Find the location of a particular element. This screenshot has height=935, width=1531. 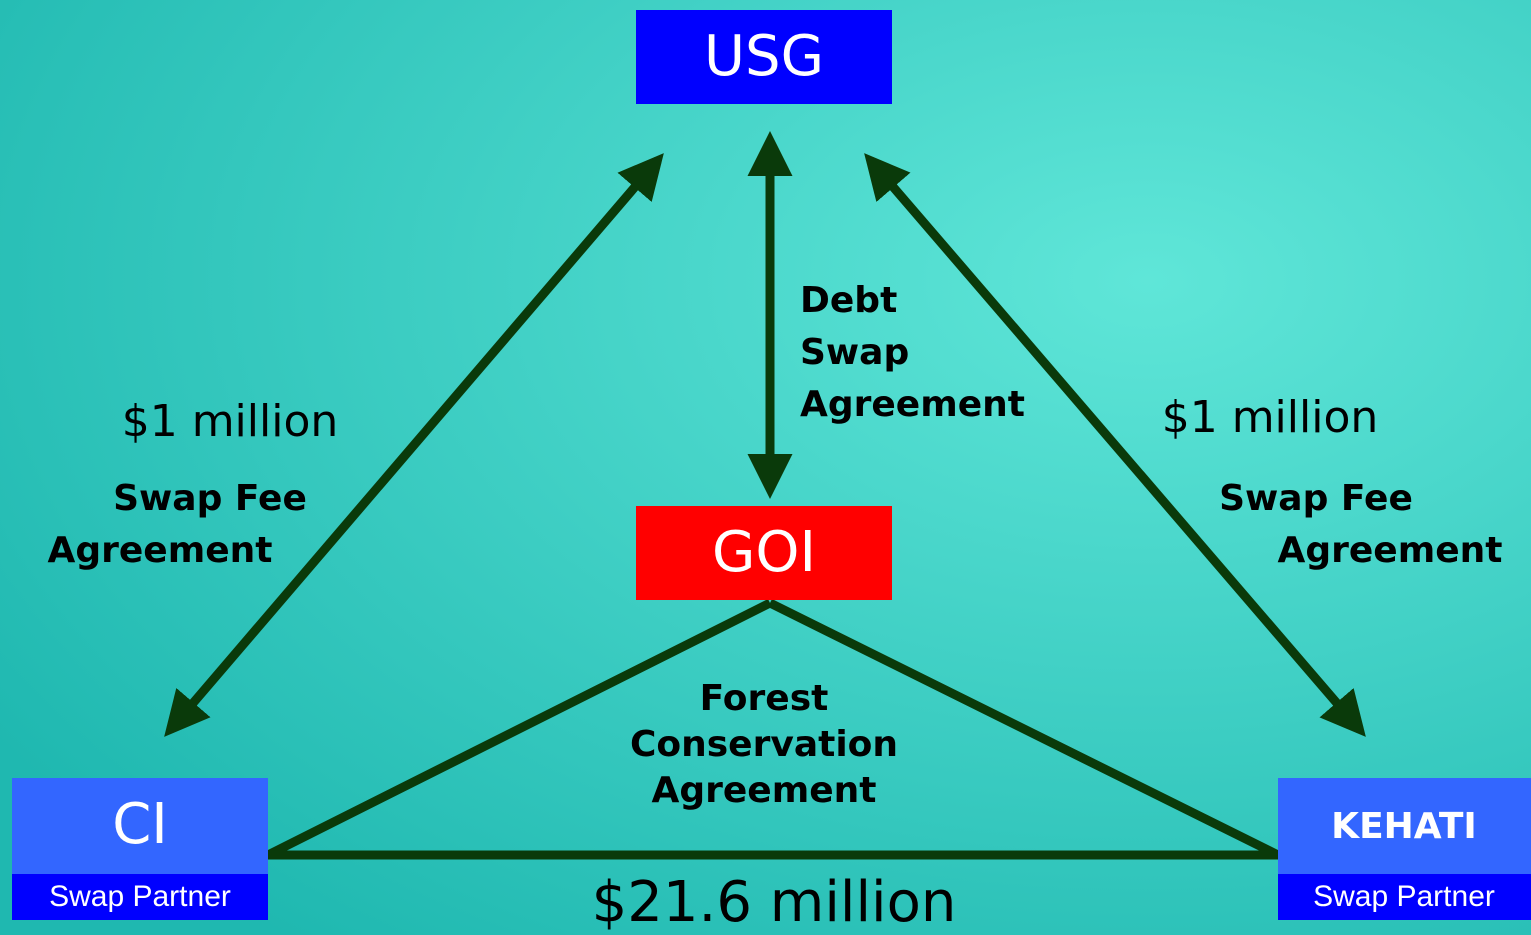

edge-amount: $21.6 million is located at coordinates (774, 902).